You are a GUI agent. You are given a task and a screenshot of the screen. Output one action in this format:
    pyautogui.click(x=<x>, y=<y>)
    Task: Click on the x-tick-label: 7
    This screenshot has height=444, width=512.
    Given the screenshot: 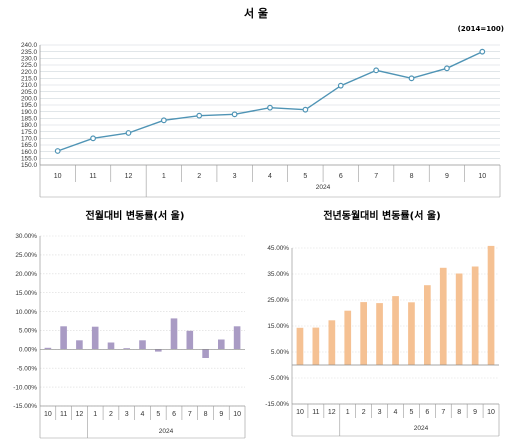 What is the action you would take?
    pyautogui.click(x=443, y=412)
    